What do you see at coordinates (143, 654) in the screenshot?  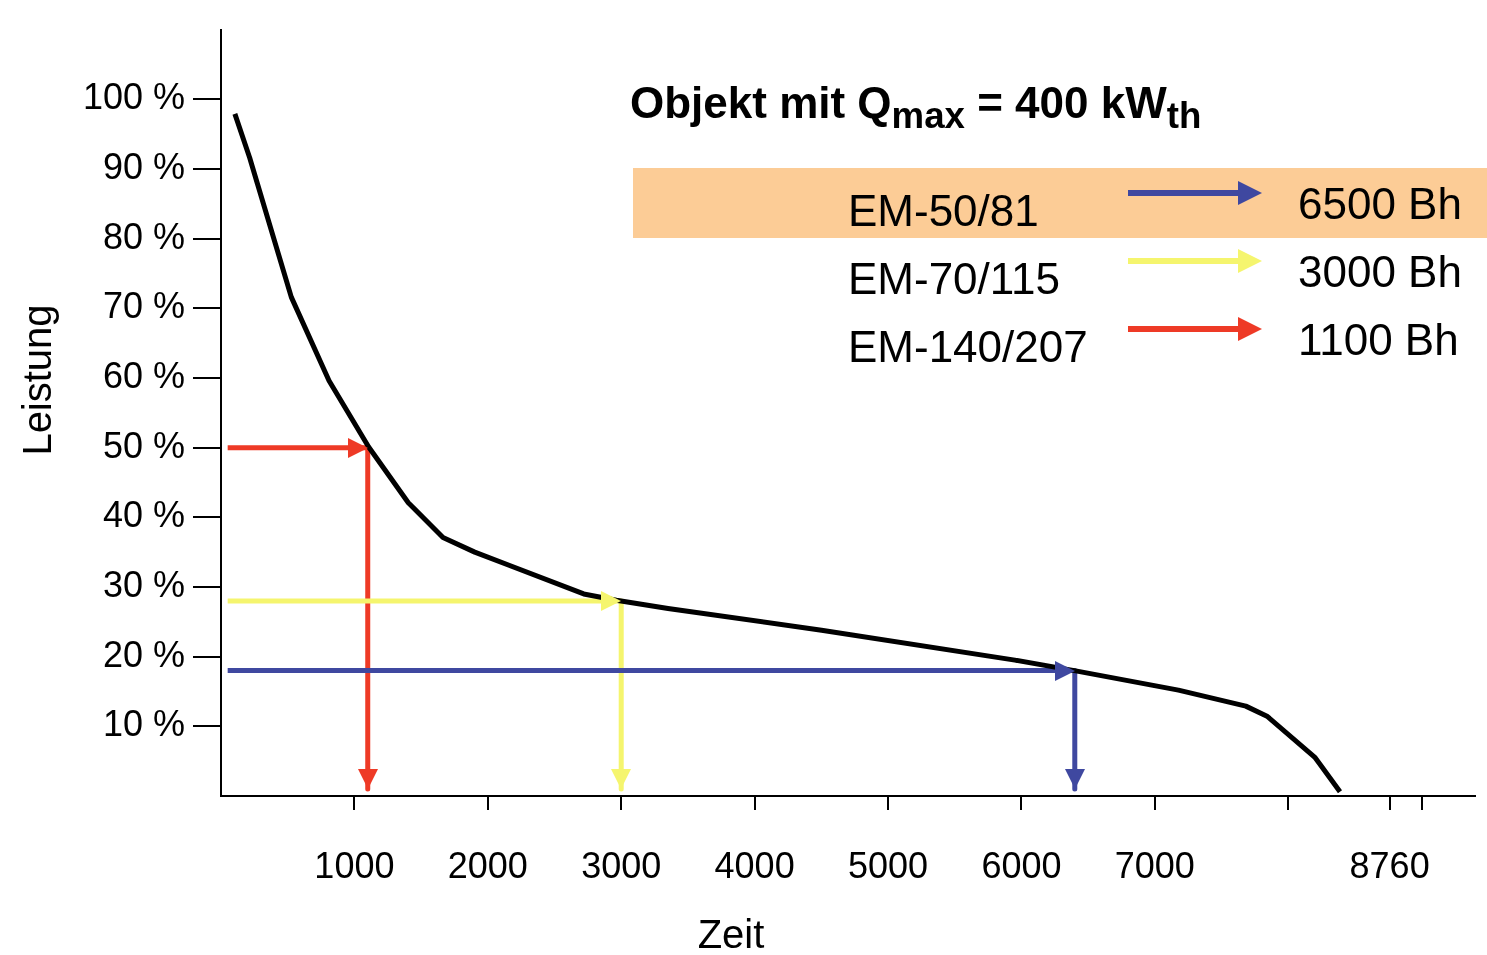 I see `y-tick-label: 20 %` at bounding box center [143, 654].